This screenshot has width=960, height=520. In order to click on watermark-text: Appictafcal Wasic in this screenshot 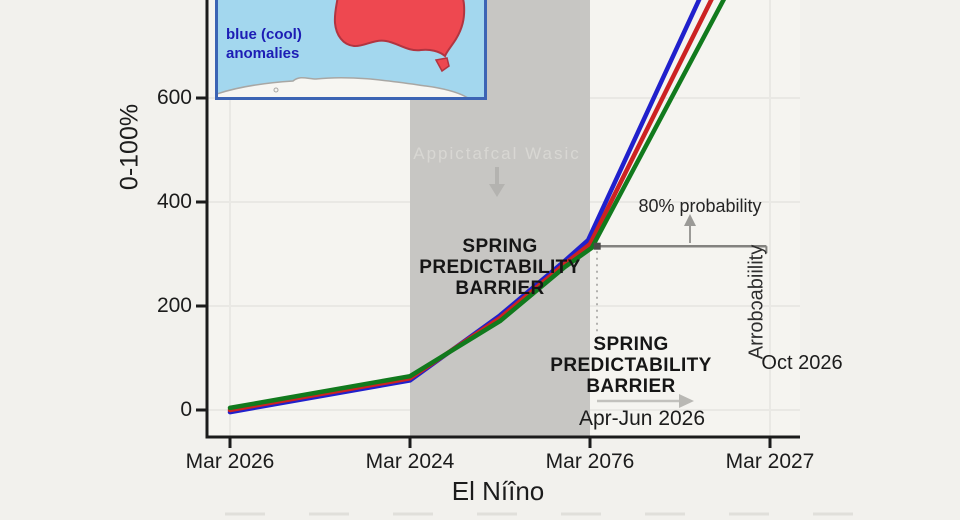, I will do `click(497, 153)`.